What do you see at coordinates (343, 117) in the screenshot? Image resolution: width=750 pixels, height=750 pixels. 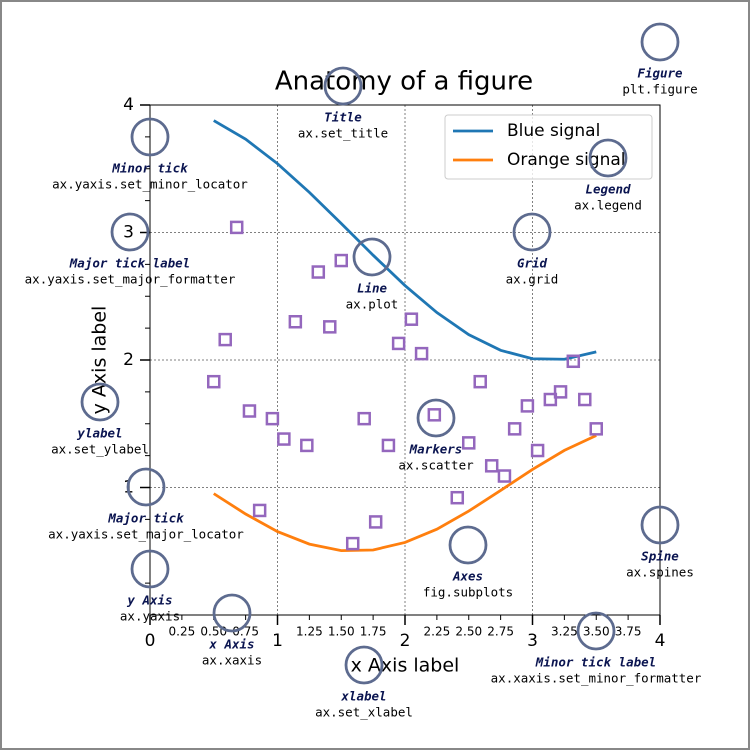 I see `annotation-label: Title` at bounding box center [343, 117].